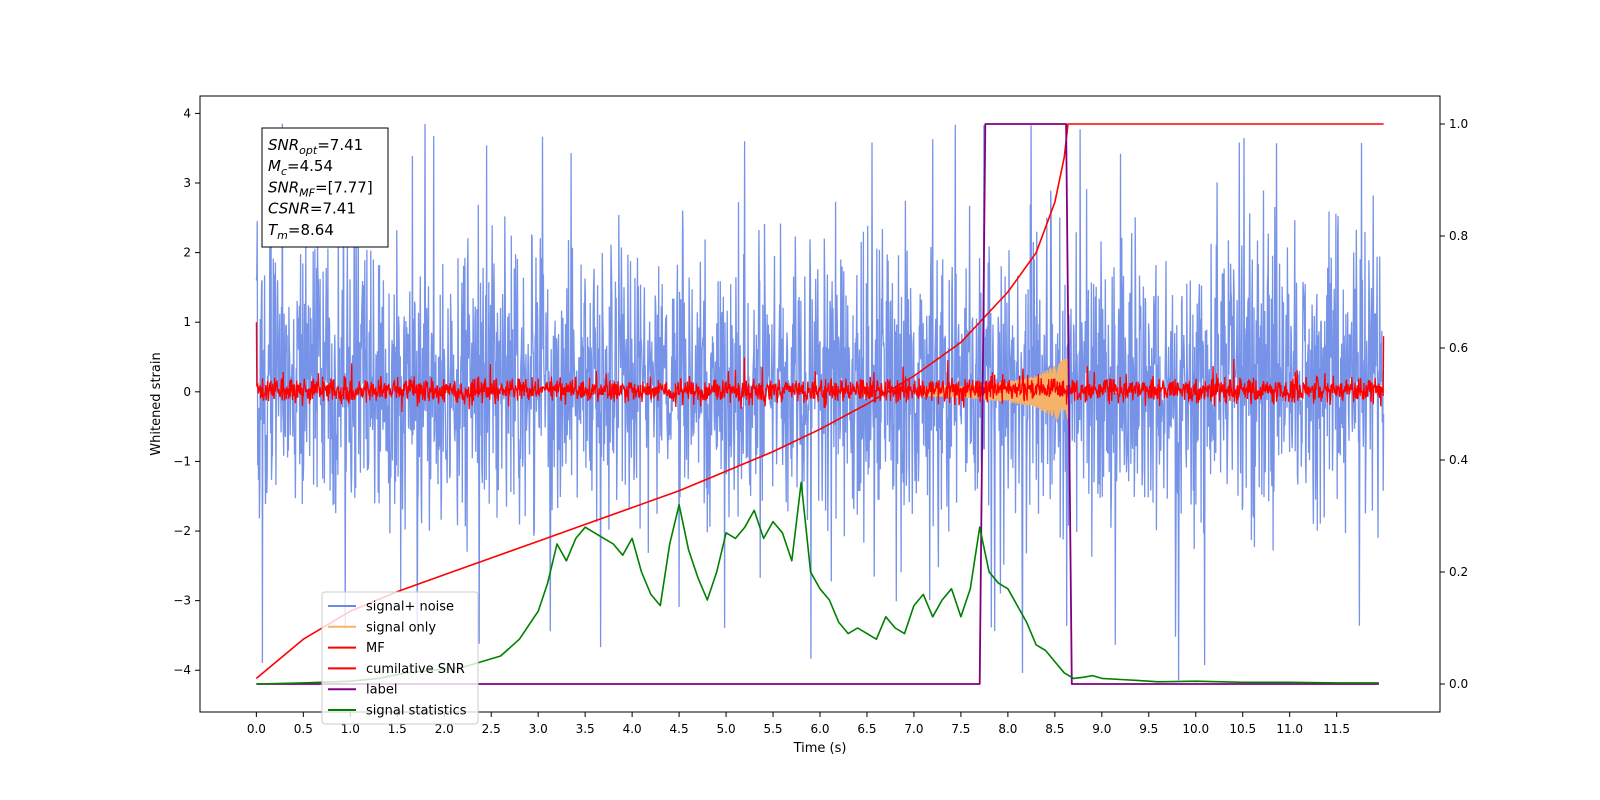 The width and height of the screenshot is (1600, 800). I want to click on y-axis-label: Whitened strain, so click(156, 403).